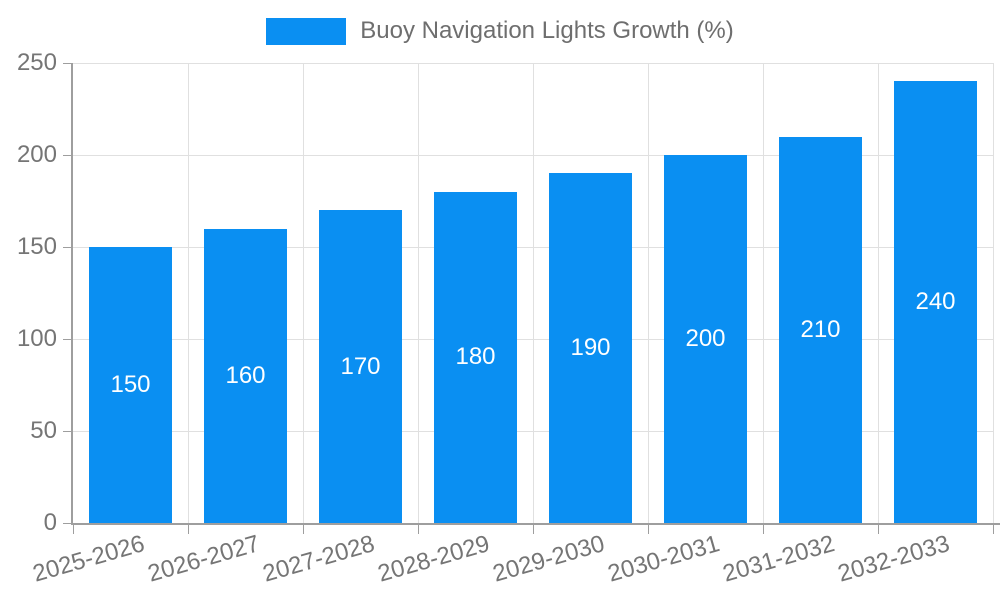  Describe the element at coordinates (535, 524) in the screenshot. I see `x-axis-line` at that location.